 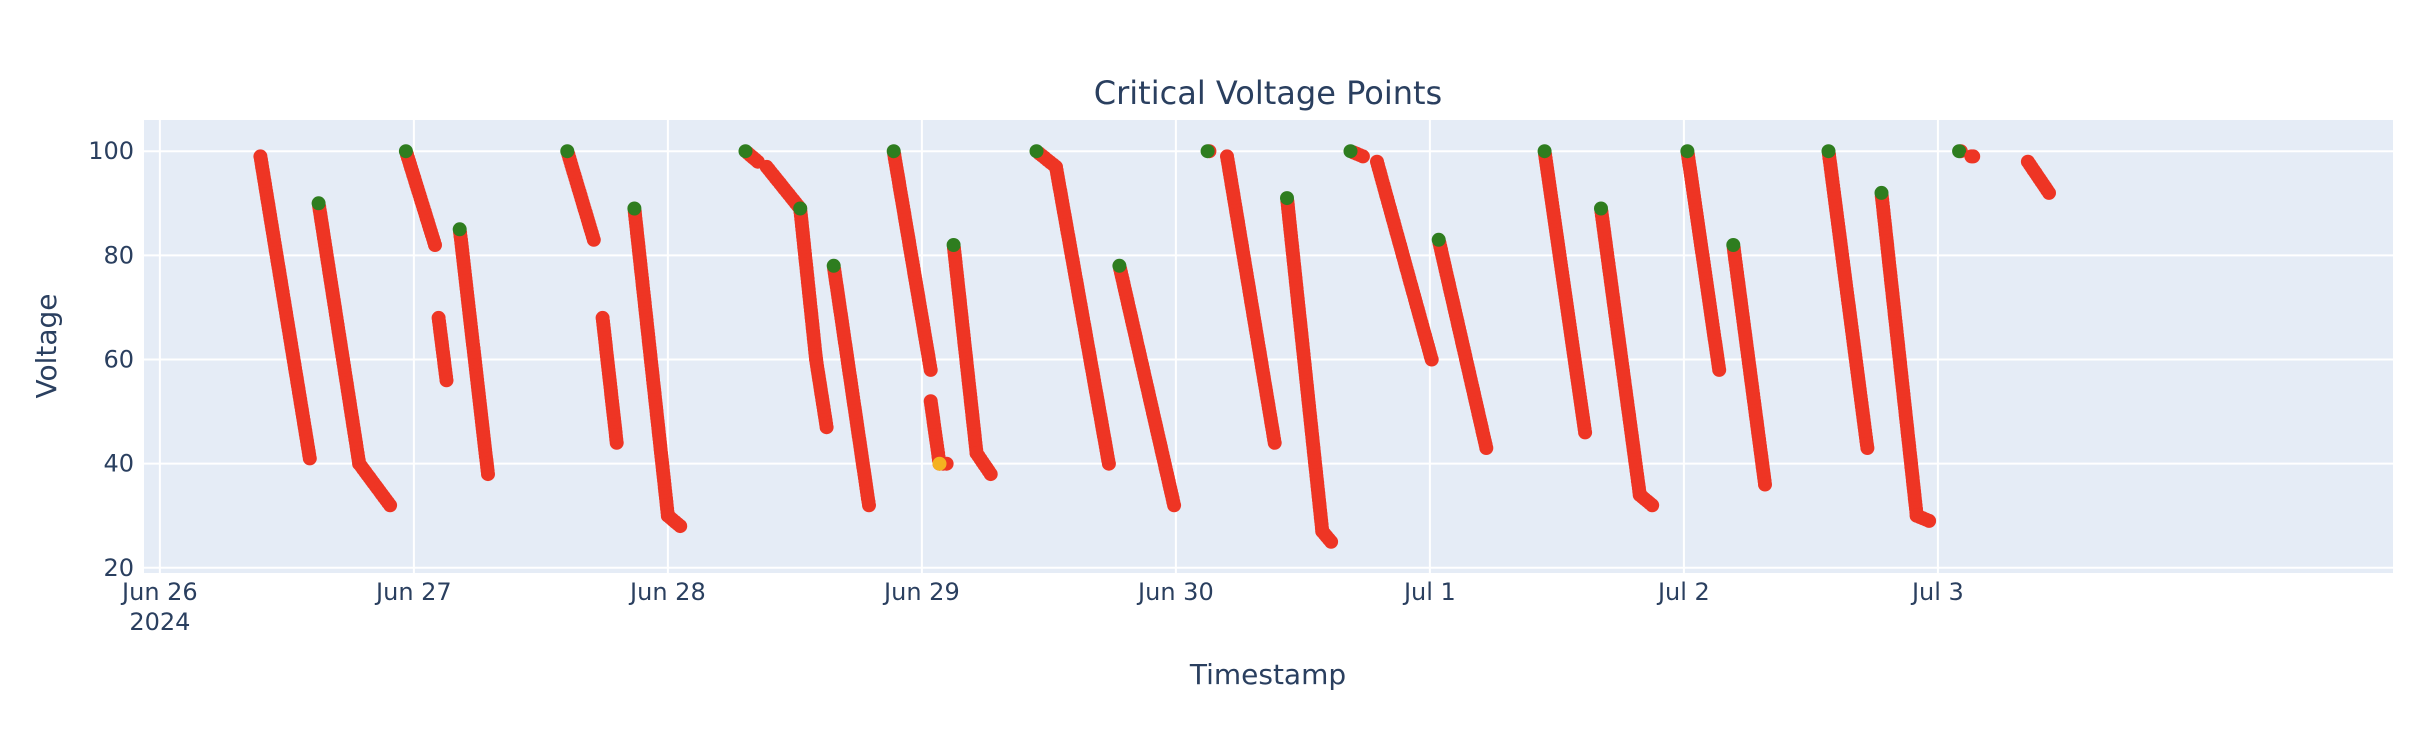 I want to click on x-tick-label: Jul 3, so click(x=1937, y=592).